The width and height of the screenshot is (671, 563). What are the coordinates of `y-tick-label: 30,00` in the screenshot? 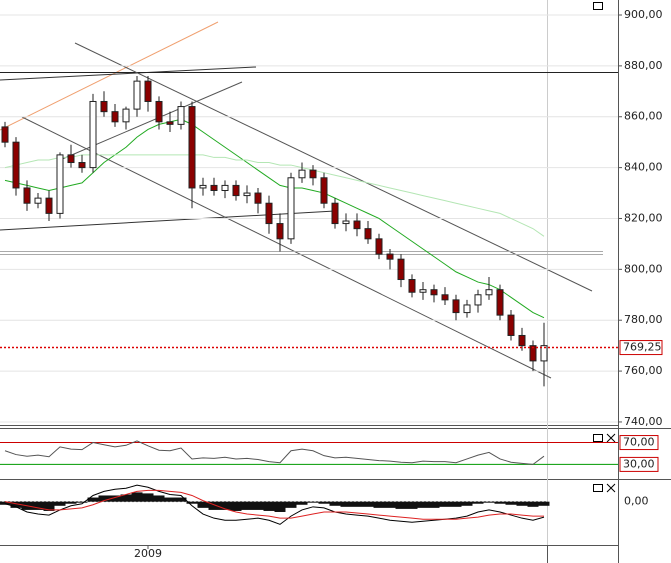 It's located at (639, 463).